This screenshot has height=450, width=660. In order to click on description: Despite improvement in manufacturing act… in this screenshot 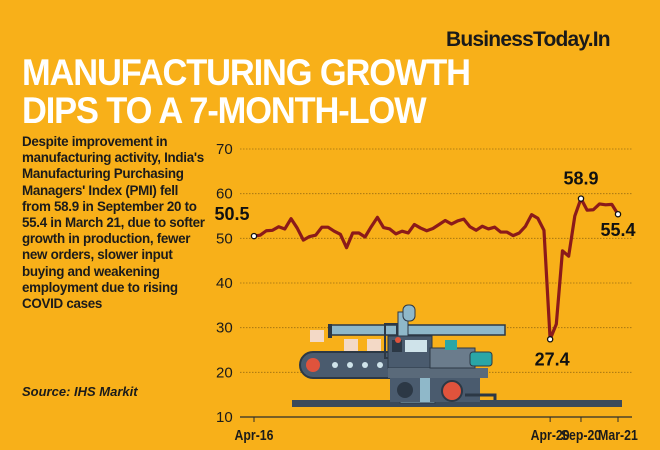, I will do `click(113, 223)`.